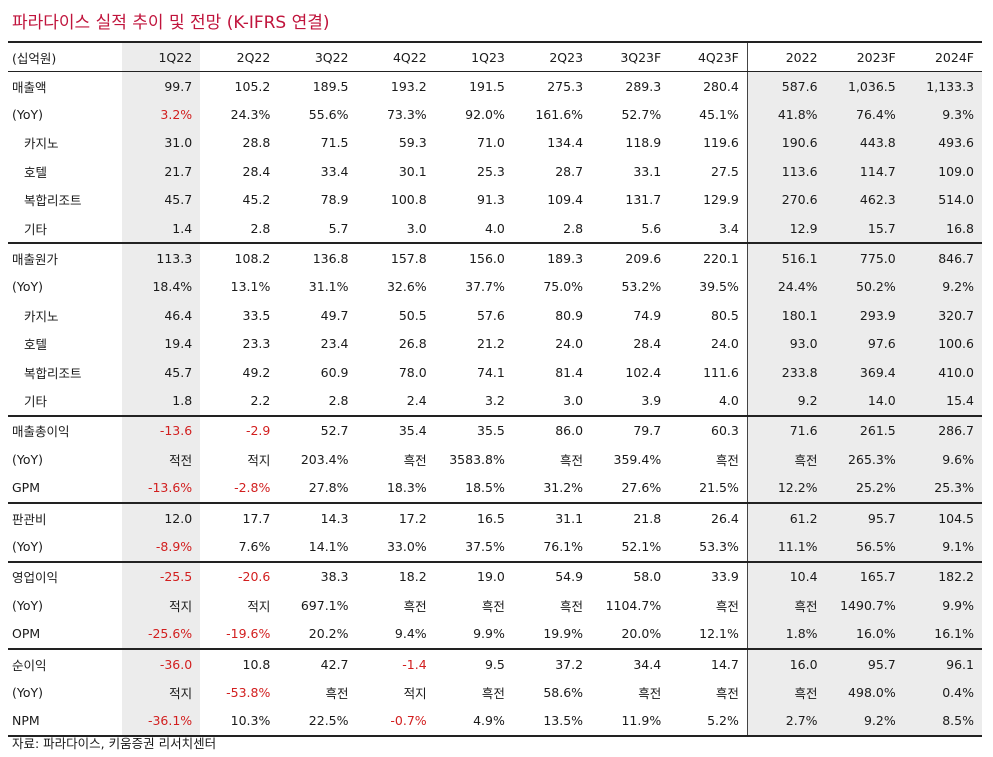  What do you see at coordinates (708, 56) in the screenshot?
I see `header-period: 4Q23F` at bounding box center [708, 56].